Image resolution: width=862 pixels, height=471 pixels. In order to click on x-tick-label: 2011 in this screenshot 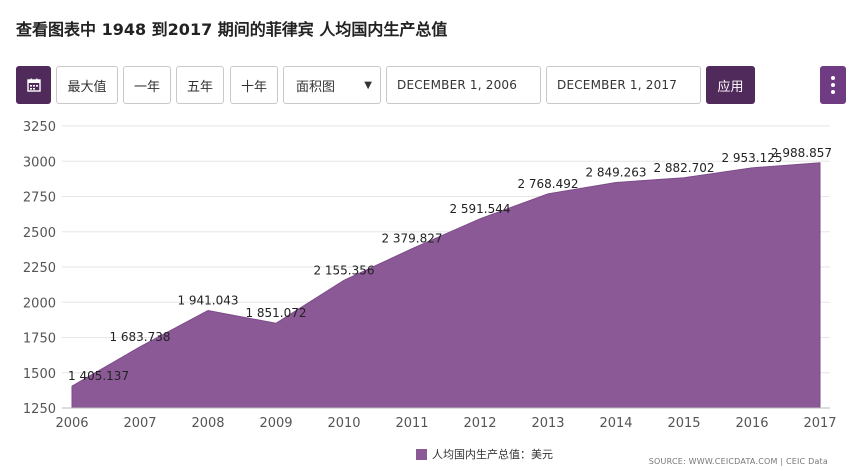, I will do `click(411, 423)`.